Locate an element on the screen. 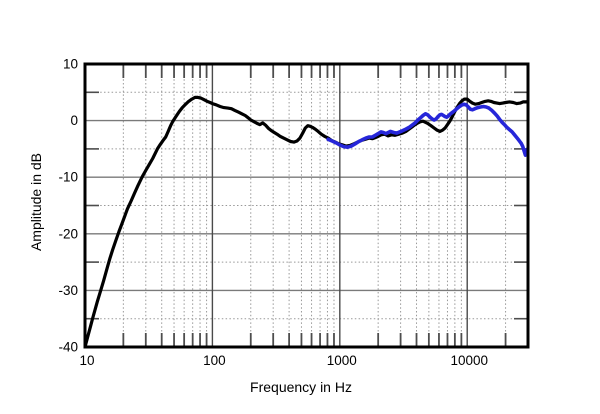 Image resolution: width=600 pixels, height=414 pixels. y-tick-label: 0 is located at coordinates (74, 120).